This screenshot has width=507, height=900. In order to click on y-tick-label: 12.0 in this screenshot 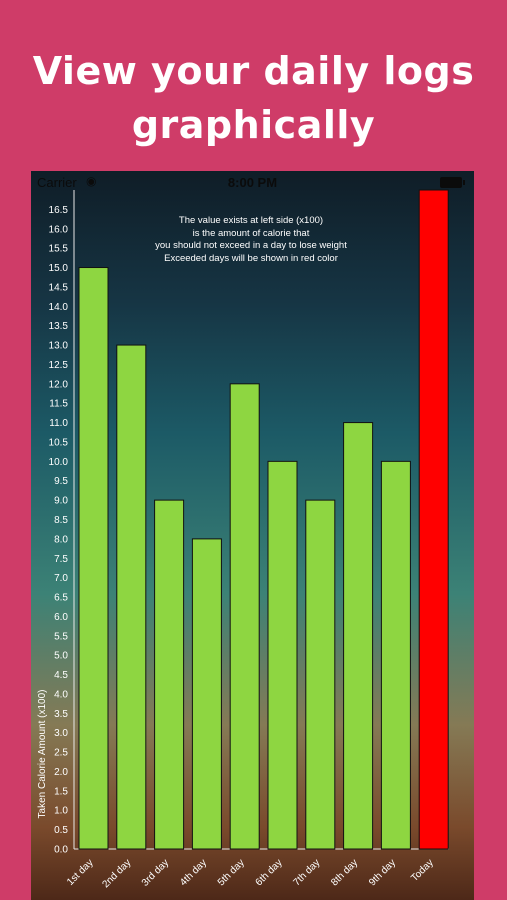, I will do `click(59, 384)`.